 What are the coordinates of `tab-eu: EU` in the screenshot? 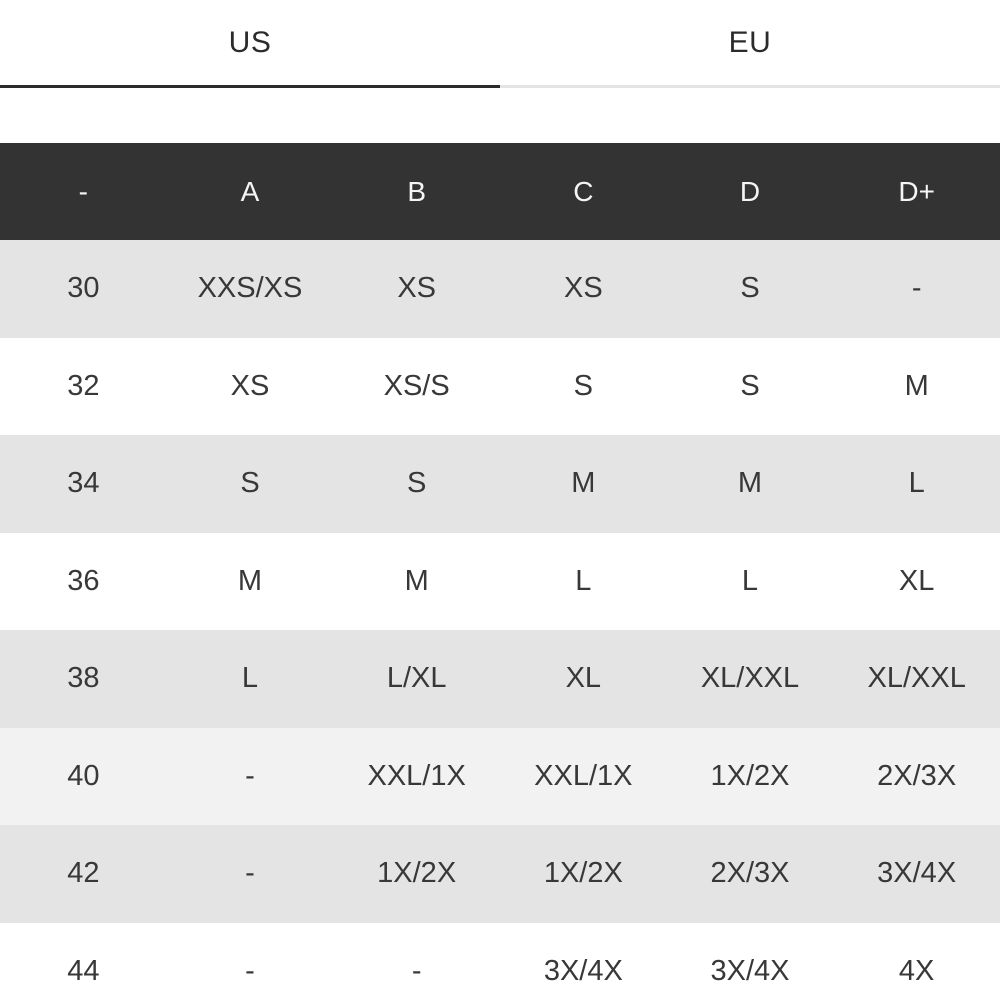 It's located at (750, 44).